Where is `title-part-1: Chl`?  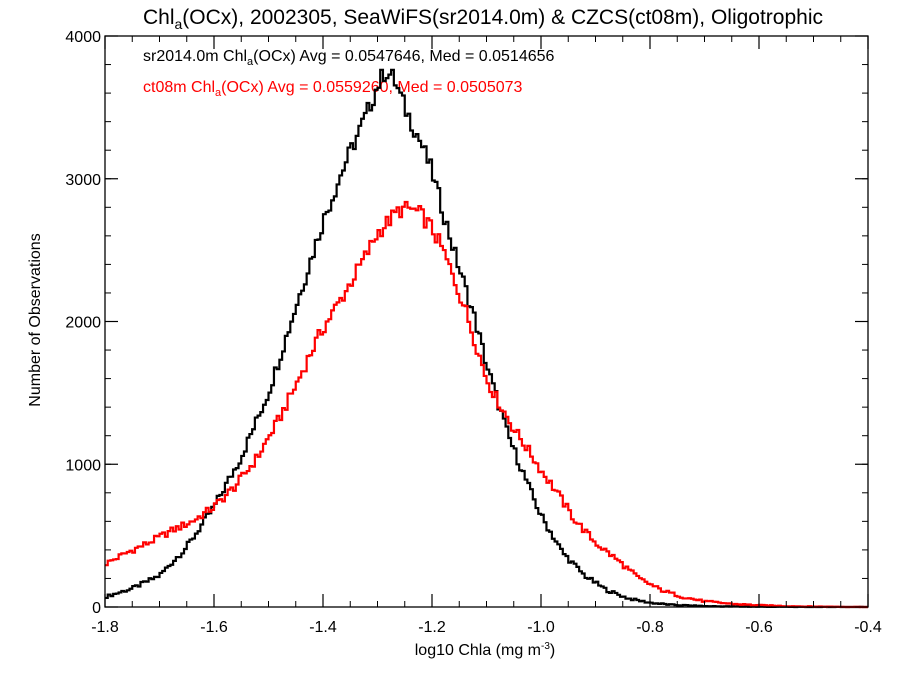 title-part-1: Chl is located at coordinates (159, 17).